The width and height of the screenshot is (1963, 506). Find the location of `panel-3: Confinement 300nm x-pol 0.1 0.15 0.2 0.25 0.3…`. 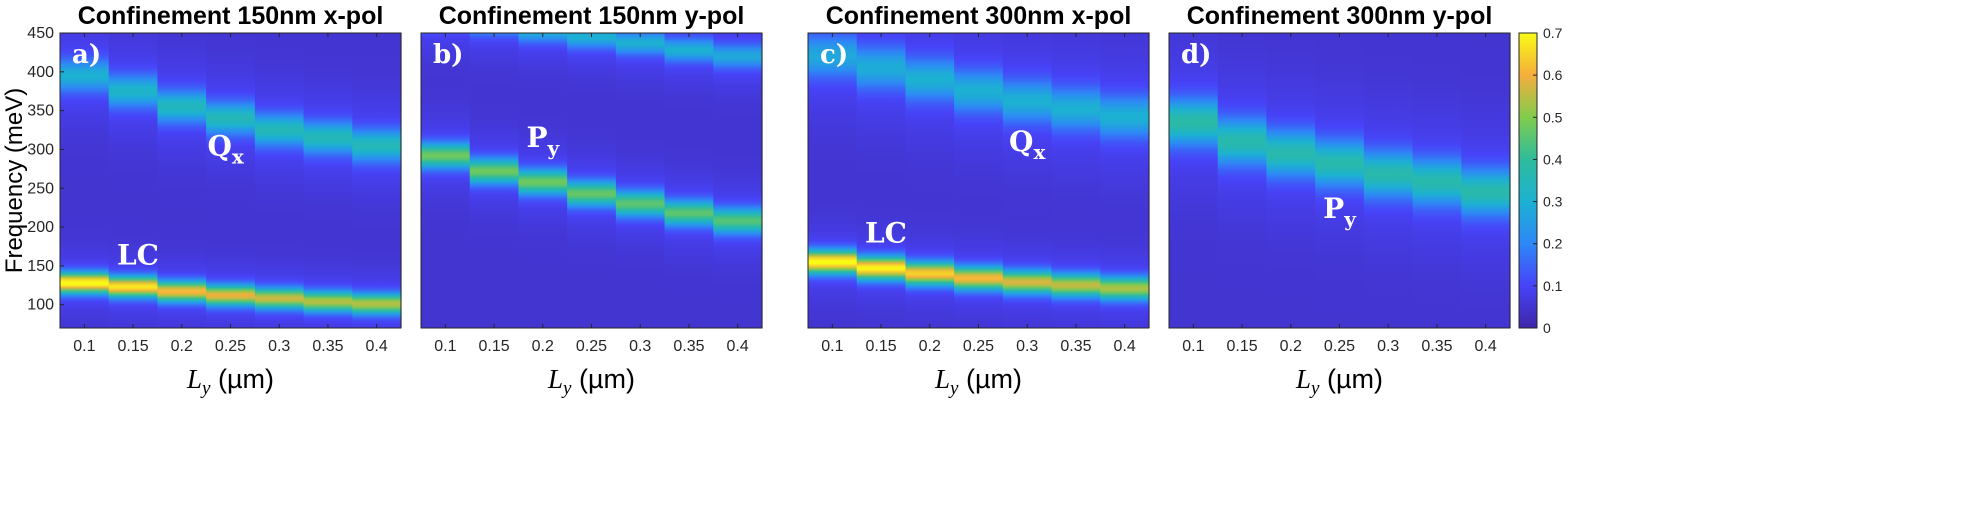

panel-3: Confinement 300nm x-pol 0.1 0.15 0.2 0.25 0.3… is located at coordinates (978, 200).